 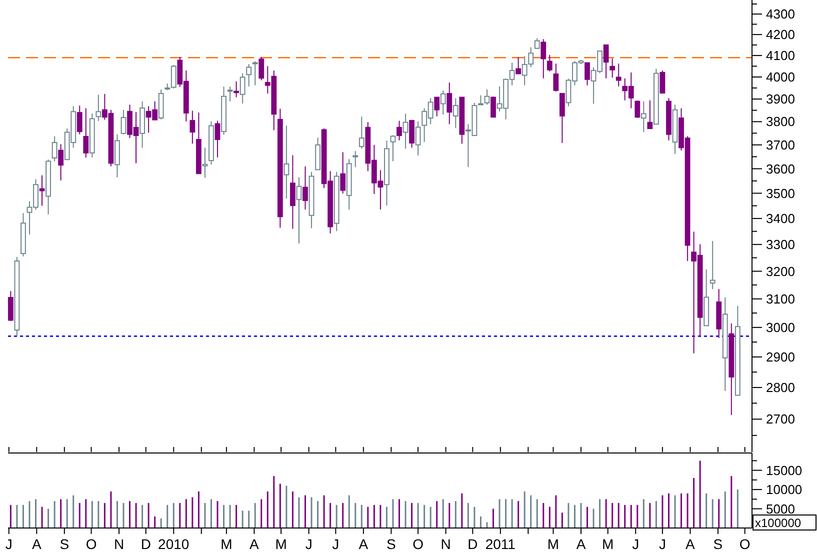 What do you see at coordinates (780, 388) in the screenshot?
I see `y-tick-label: 2800` at bounding box center [780, 388].